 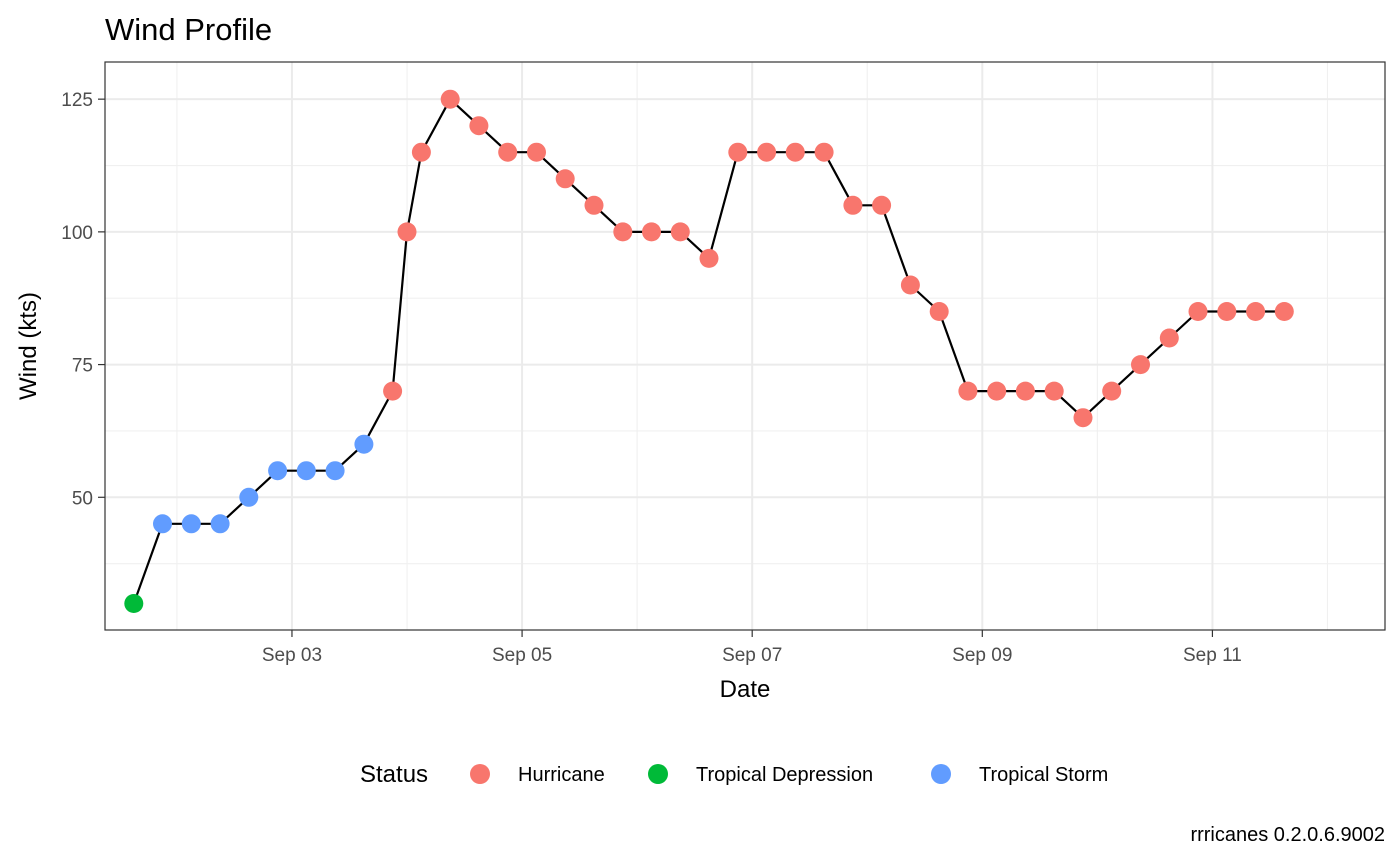 What do you see at coordinates (1287, 835) in the screenshot?
I see `chart-caption: rrricanes 0.2.0.6.9002` at bounding box center [1287, 835].